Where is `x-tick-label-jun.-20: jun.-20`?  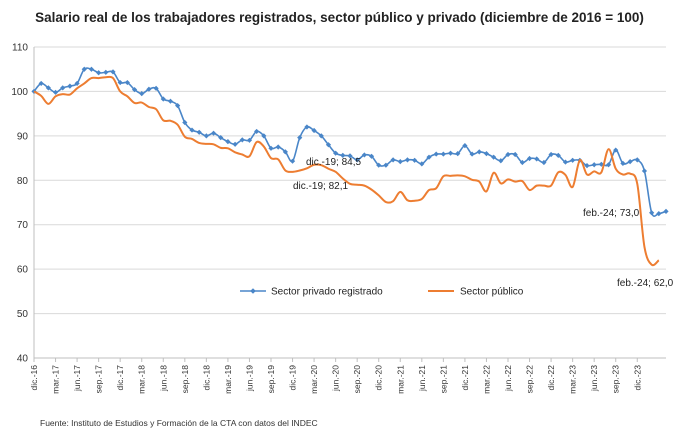 x-tick-label-jun.-20: jun.-20 is located at coordinates (336, 378).